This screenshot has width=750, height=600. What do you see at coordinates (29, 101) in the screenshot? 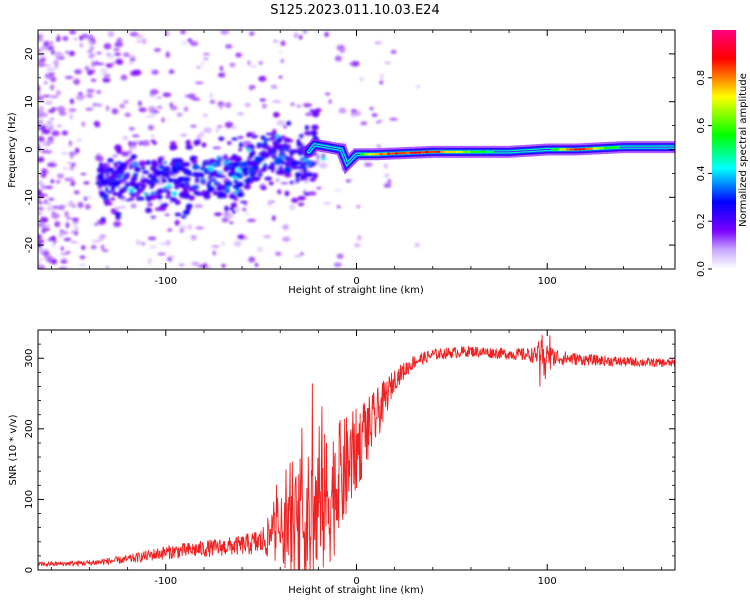
I see `y-tick-label: 10` at bounding box center [29, 101].